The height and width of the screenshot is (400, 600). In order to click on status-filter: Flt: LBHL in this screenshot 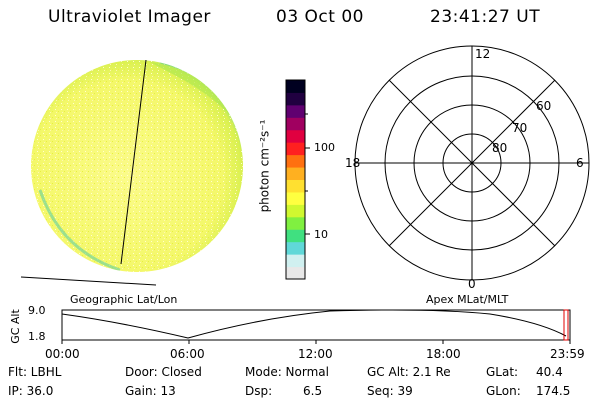, I will do `click(35, 372)`.